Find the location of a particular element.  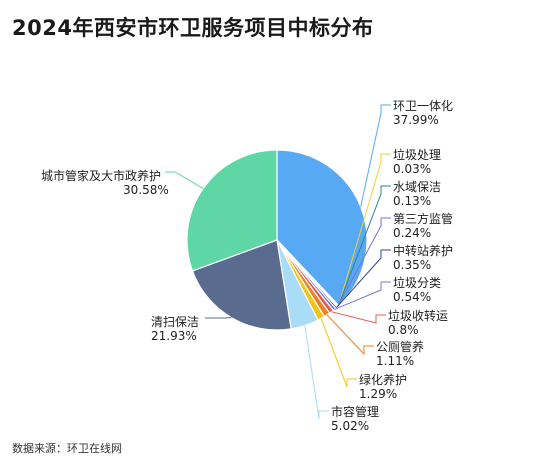

slice-name-label: 绿化养护 is located at coordinates (383, 379).